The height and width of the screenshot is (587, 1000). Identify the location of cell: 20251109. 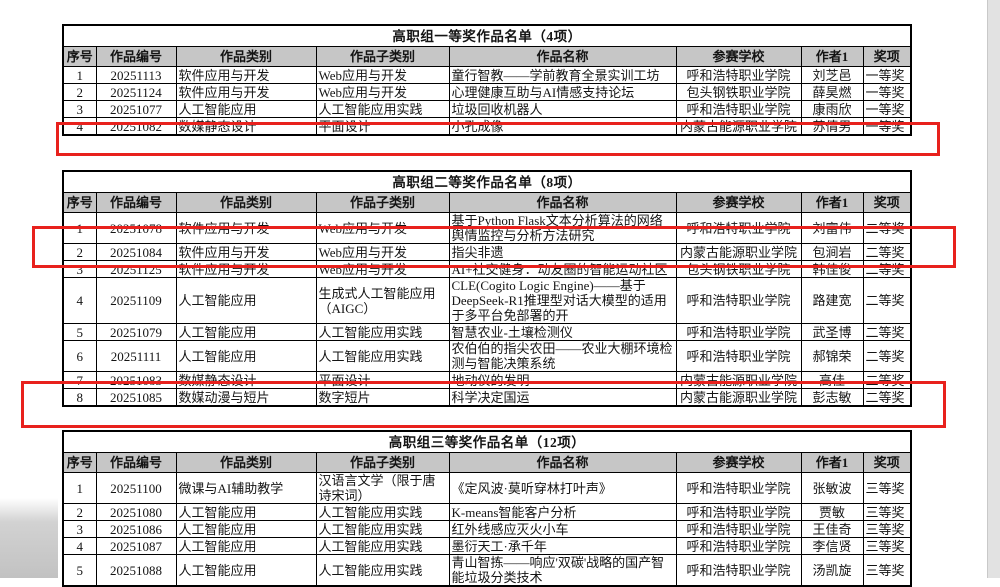
(136, 300).